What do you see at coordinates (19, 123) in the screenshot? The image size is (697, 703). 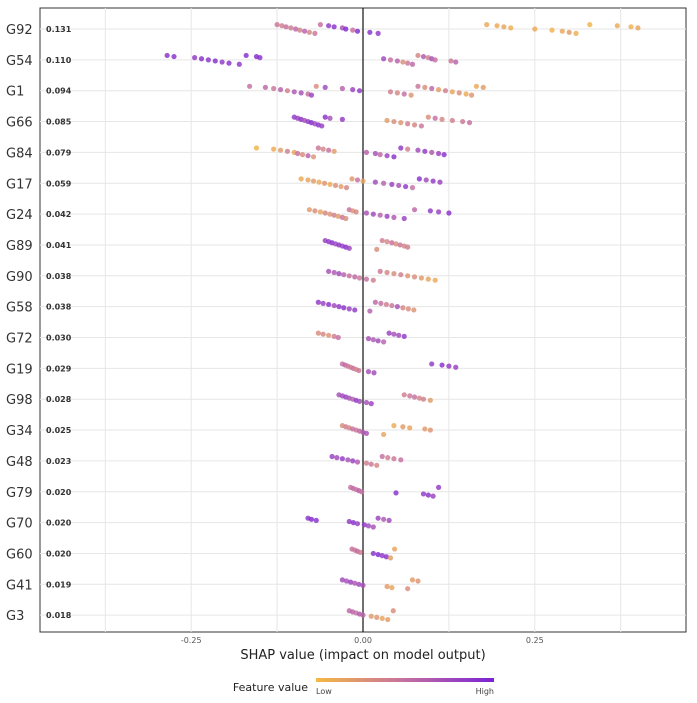 I see `feature-label-g66: G66` at bounding box center [19, 123].